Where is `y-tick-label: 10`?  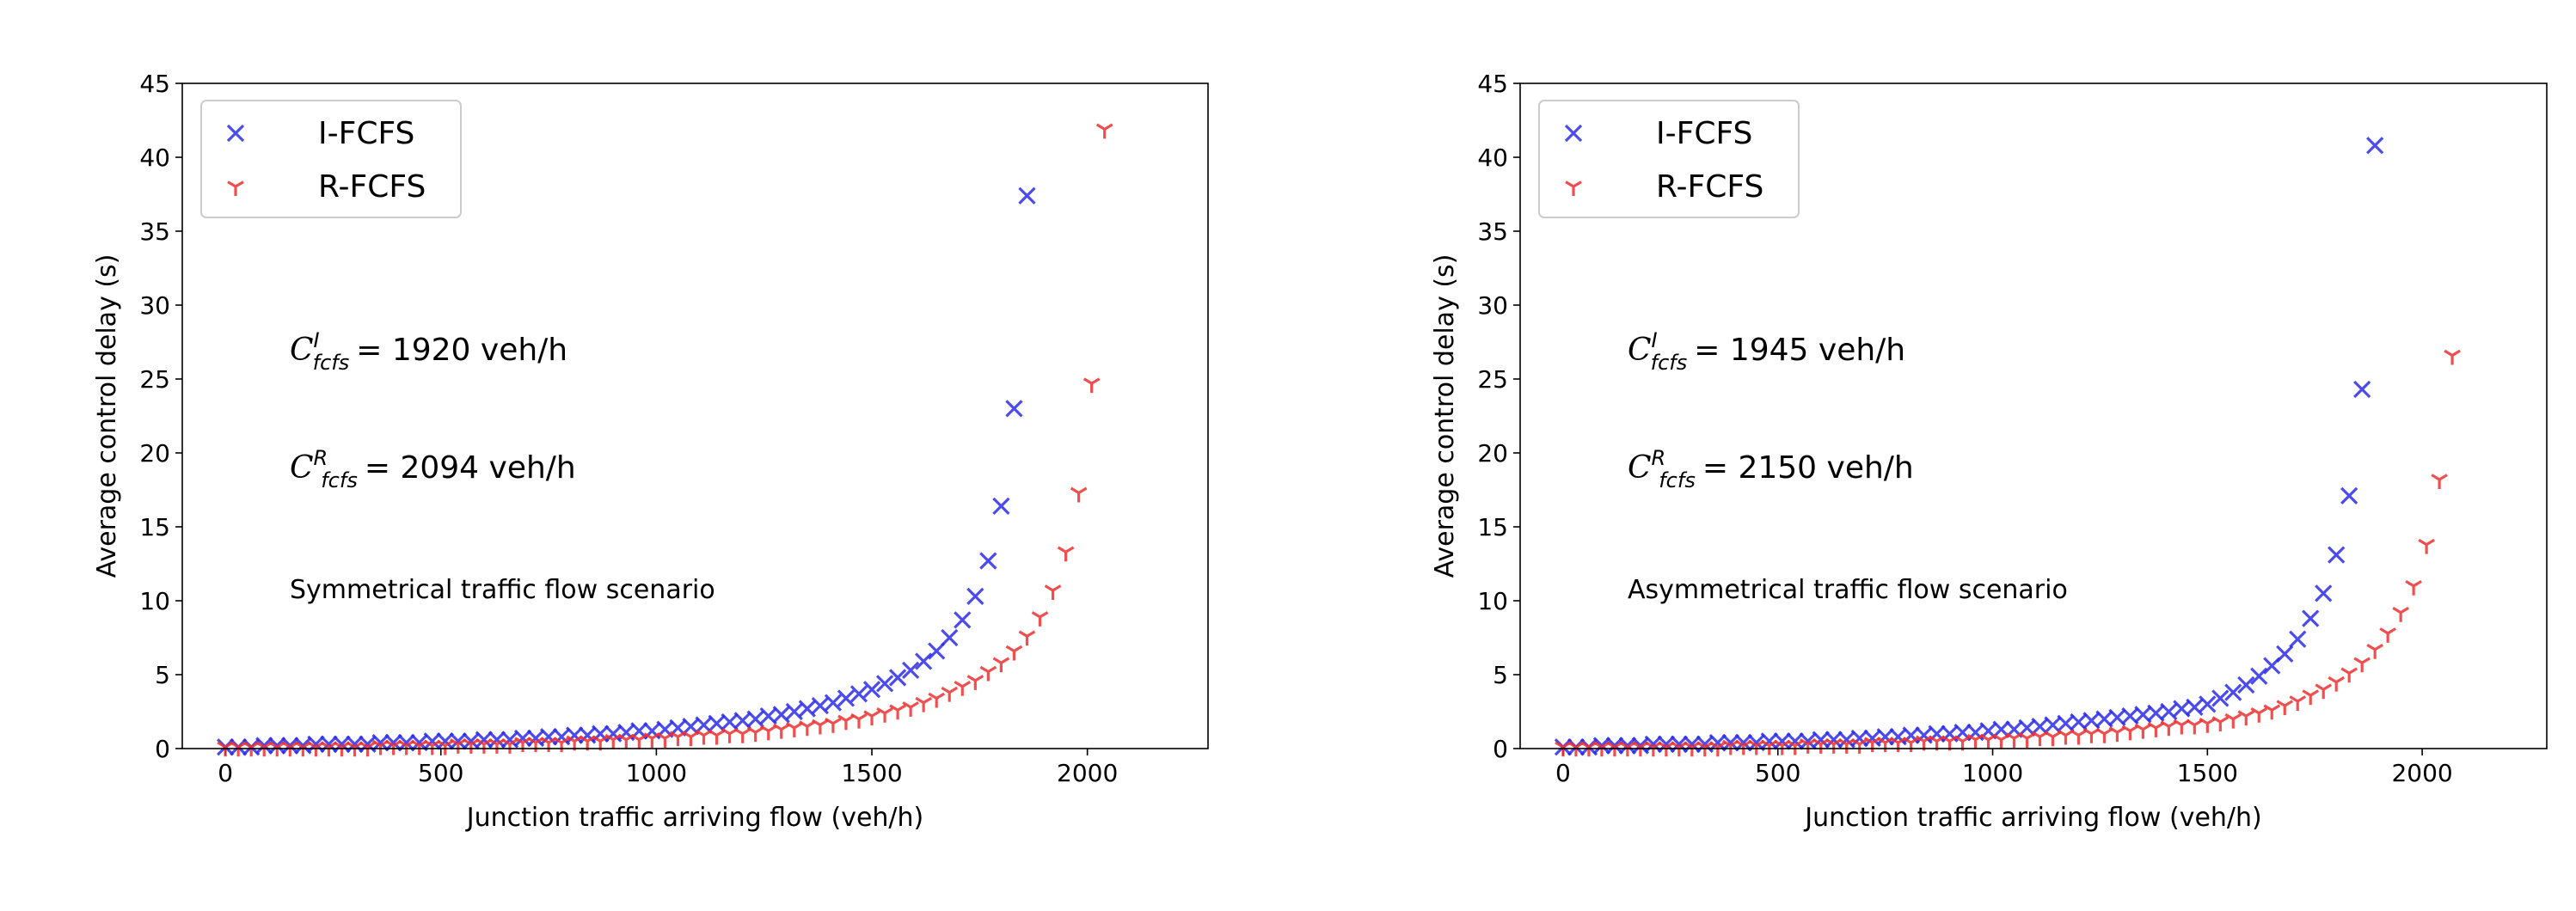
y-tick-label: 10 is located at coordinates (1492, 601).